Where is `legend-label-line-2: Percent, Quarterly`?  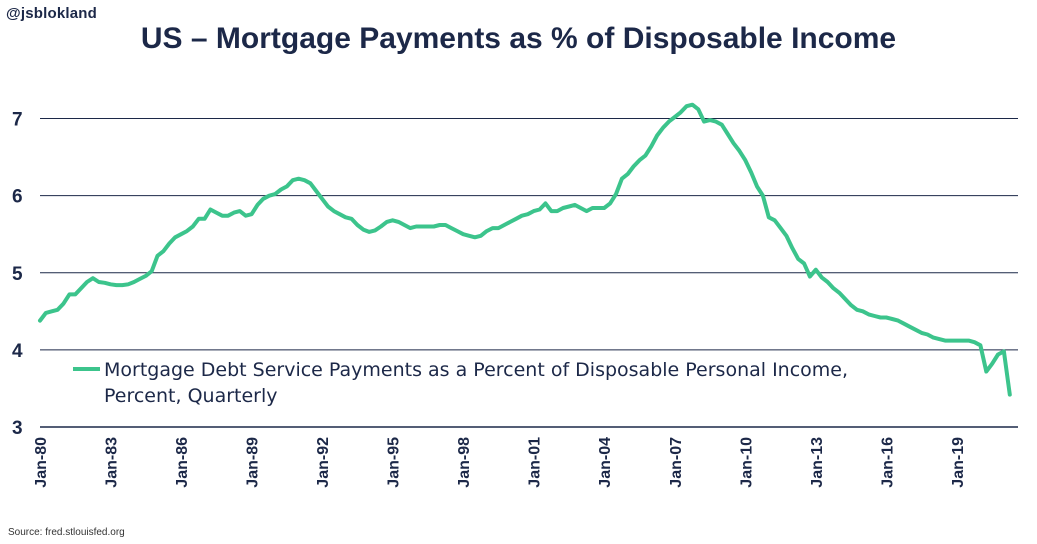 legend-label-line-2: Percent, Quarterly is located at coordinates (191, 396).